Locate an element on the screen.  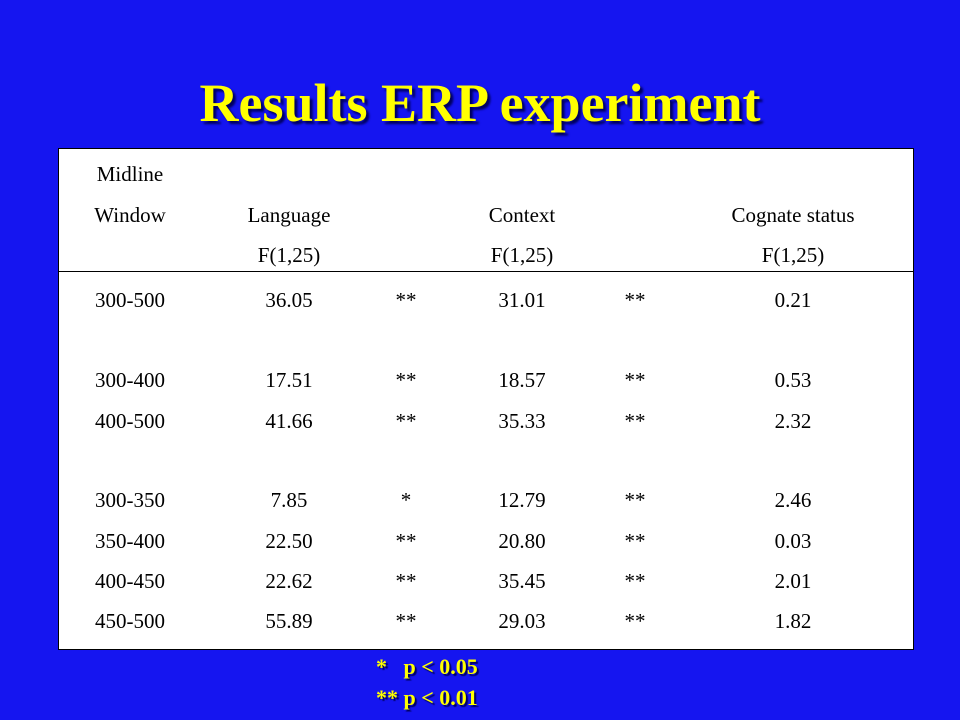
cell-context: 12.79 is located at coordinates (522, 500).